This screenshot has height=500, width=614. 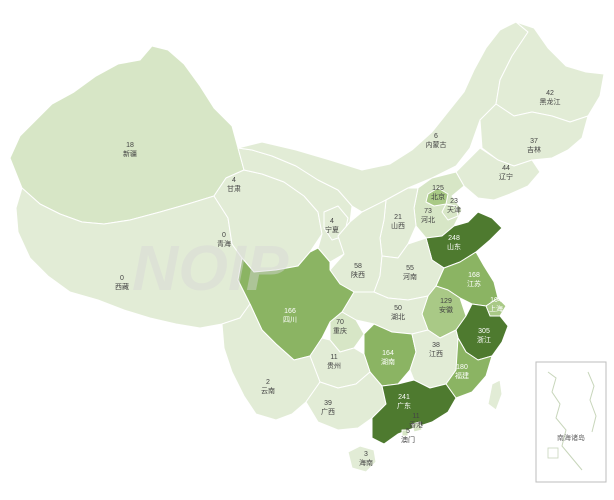 What do you see at coordinates (398, 225) in the screenshot?
I see `label-name-shanxi: 山西` at bounding box center [398, 225].